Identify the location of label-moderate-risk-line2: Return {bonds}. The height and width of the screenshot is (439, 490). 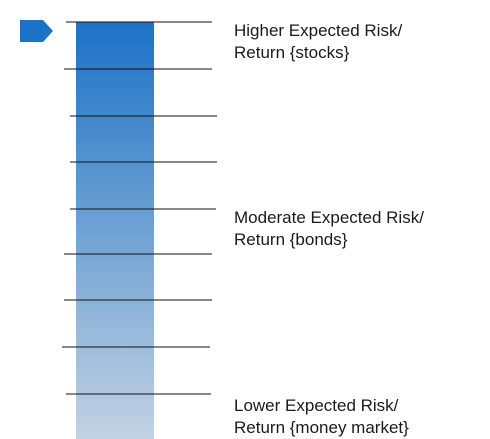
(291, 239).